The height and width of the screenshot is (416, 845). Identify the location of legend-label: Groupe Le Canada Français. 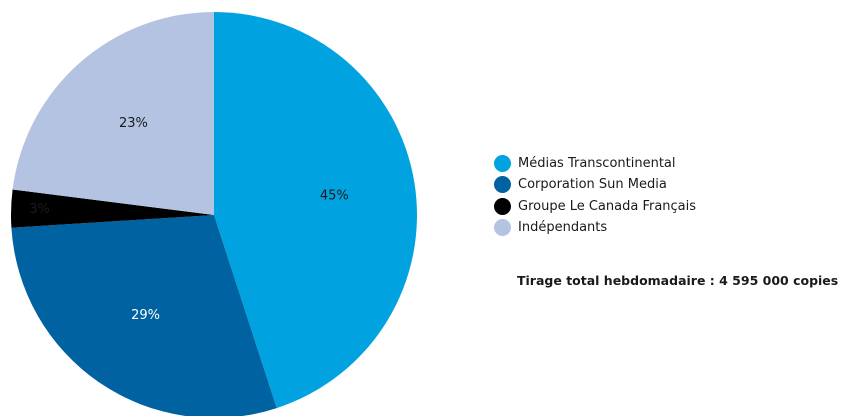
(607, 206).